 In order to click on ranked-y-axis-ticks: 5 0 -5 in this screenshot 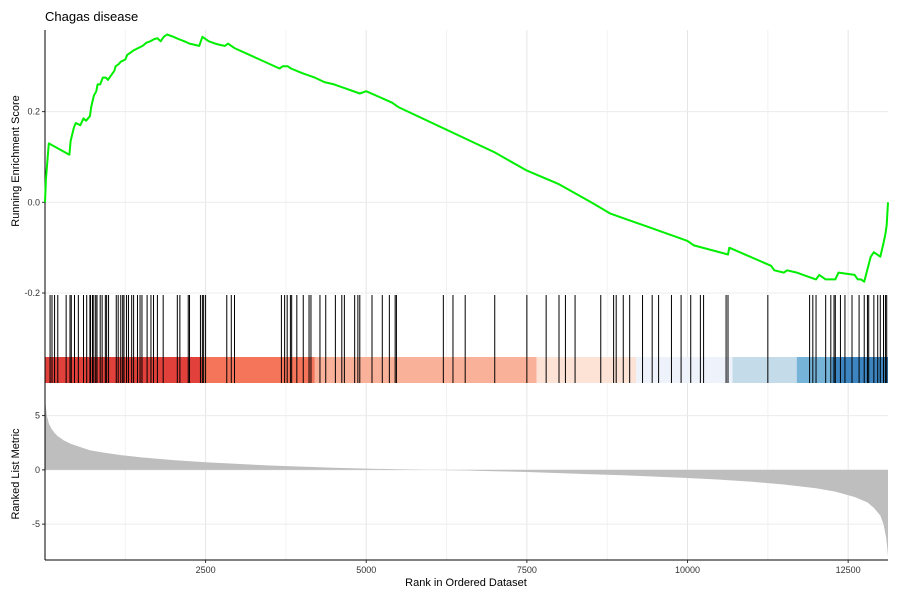, I will do `click(38, 470)`.